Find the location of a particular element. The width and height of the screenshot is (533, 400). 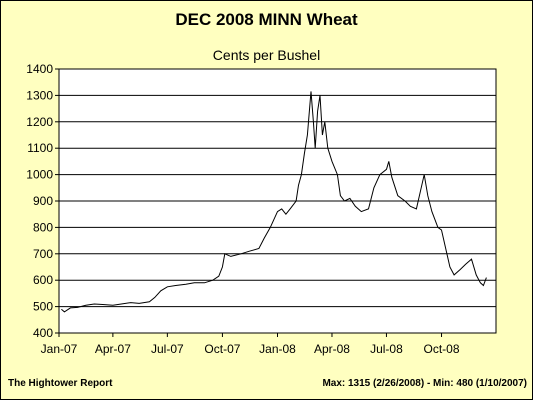

x-tick-label: Jan-08 is located at coordinates (277, 349).